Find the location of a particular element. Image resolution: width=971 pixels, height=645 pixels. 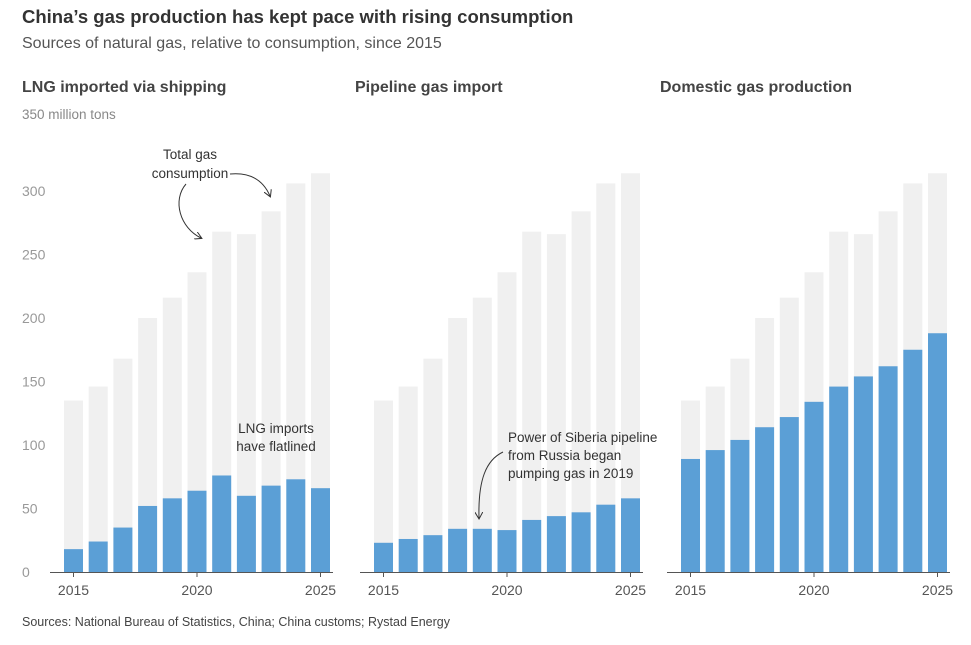

consumption-annotation: Total gas consumption is located at coordinates (190, 164).